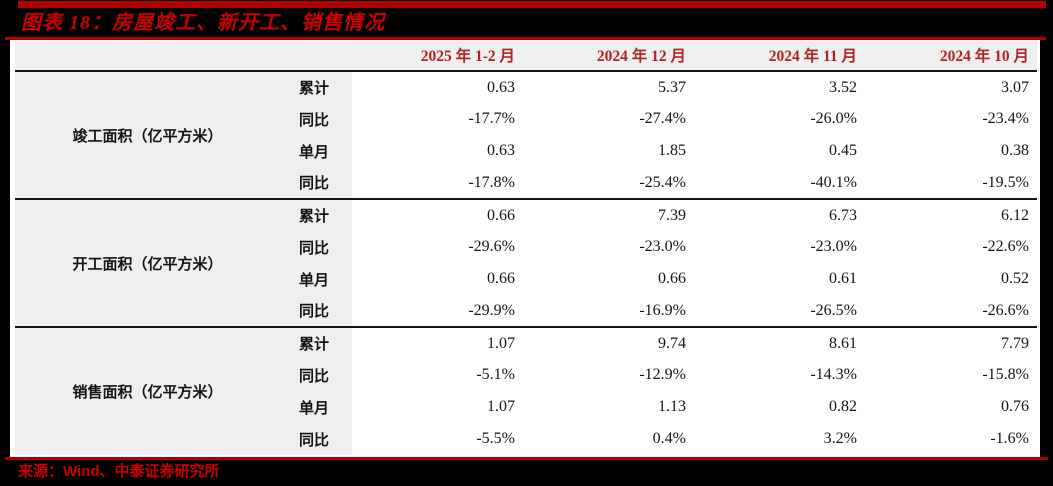 This screenshot has height=486, width=1053. Describe the element at coordinates (608, 87) in the screenshot. I see `value-cell: 5.37` at that location.